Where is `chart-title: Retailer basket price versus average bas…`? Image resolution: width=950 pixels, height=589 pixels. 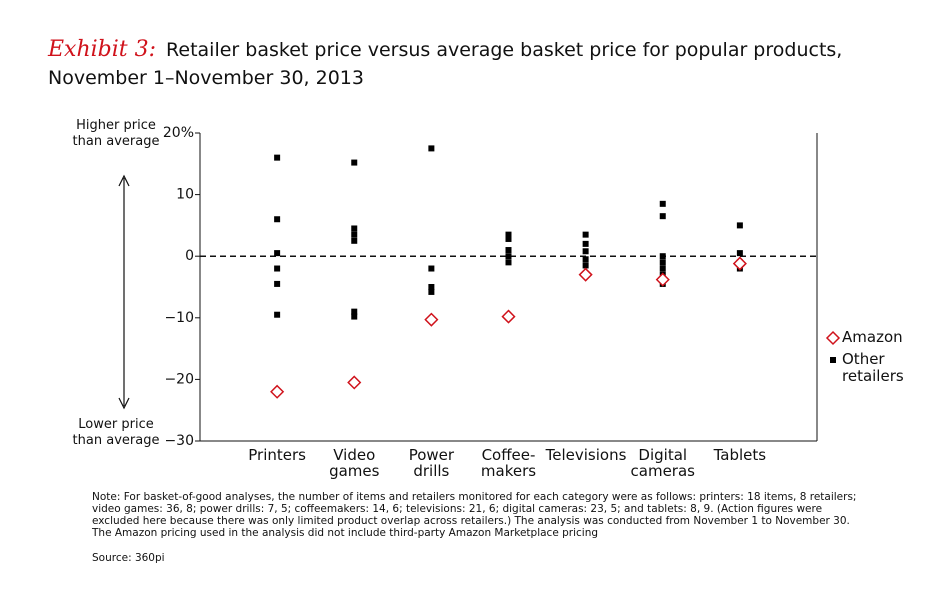
chart-title: Retailer basket price versus average bas… is located at coordinates (445, 64).